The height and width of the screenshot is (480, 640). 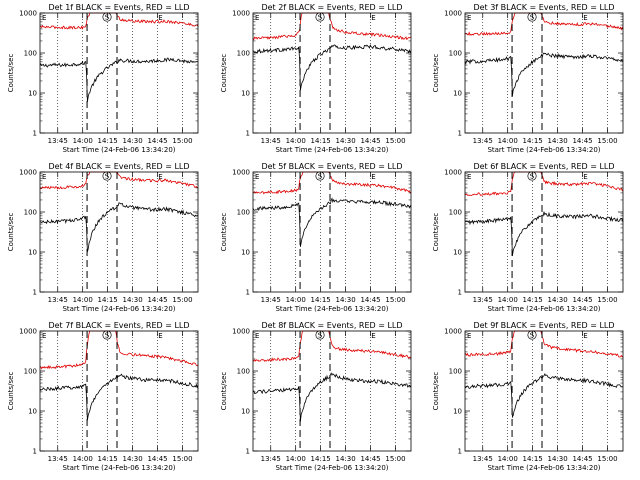 What do you see at coordinates (118, 325) in the screenshot?
I see `panel-title: Det 7f BLACK = Events, RED = LLD` at bounding box center [118, 325].